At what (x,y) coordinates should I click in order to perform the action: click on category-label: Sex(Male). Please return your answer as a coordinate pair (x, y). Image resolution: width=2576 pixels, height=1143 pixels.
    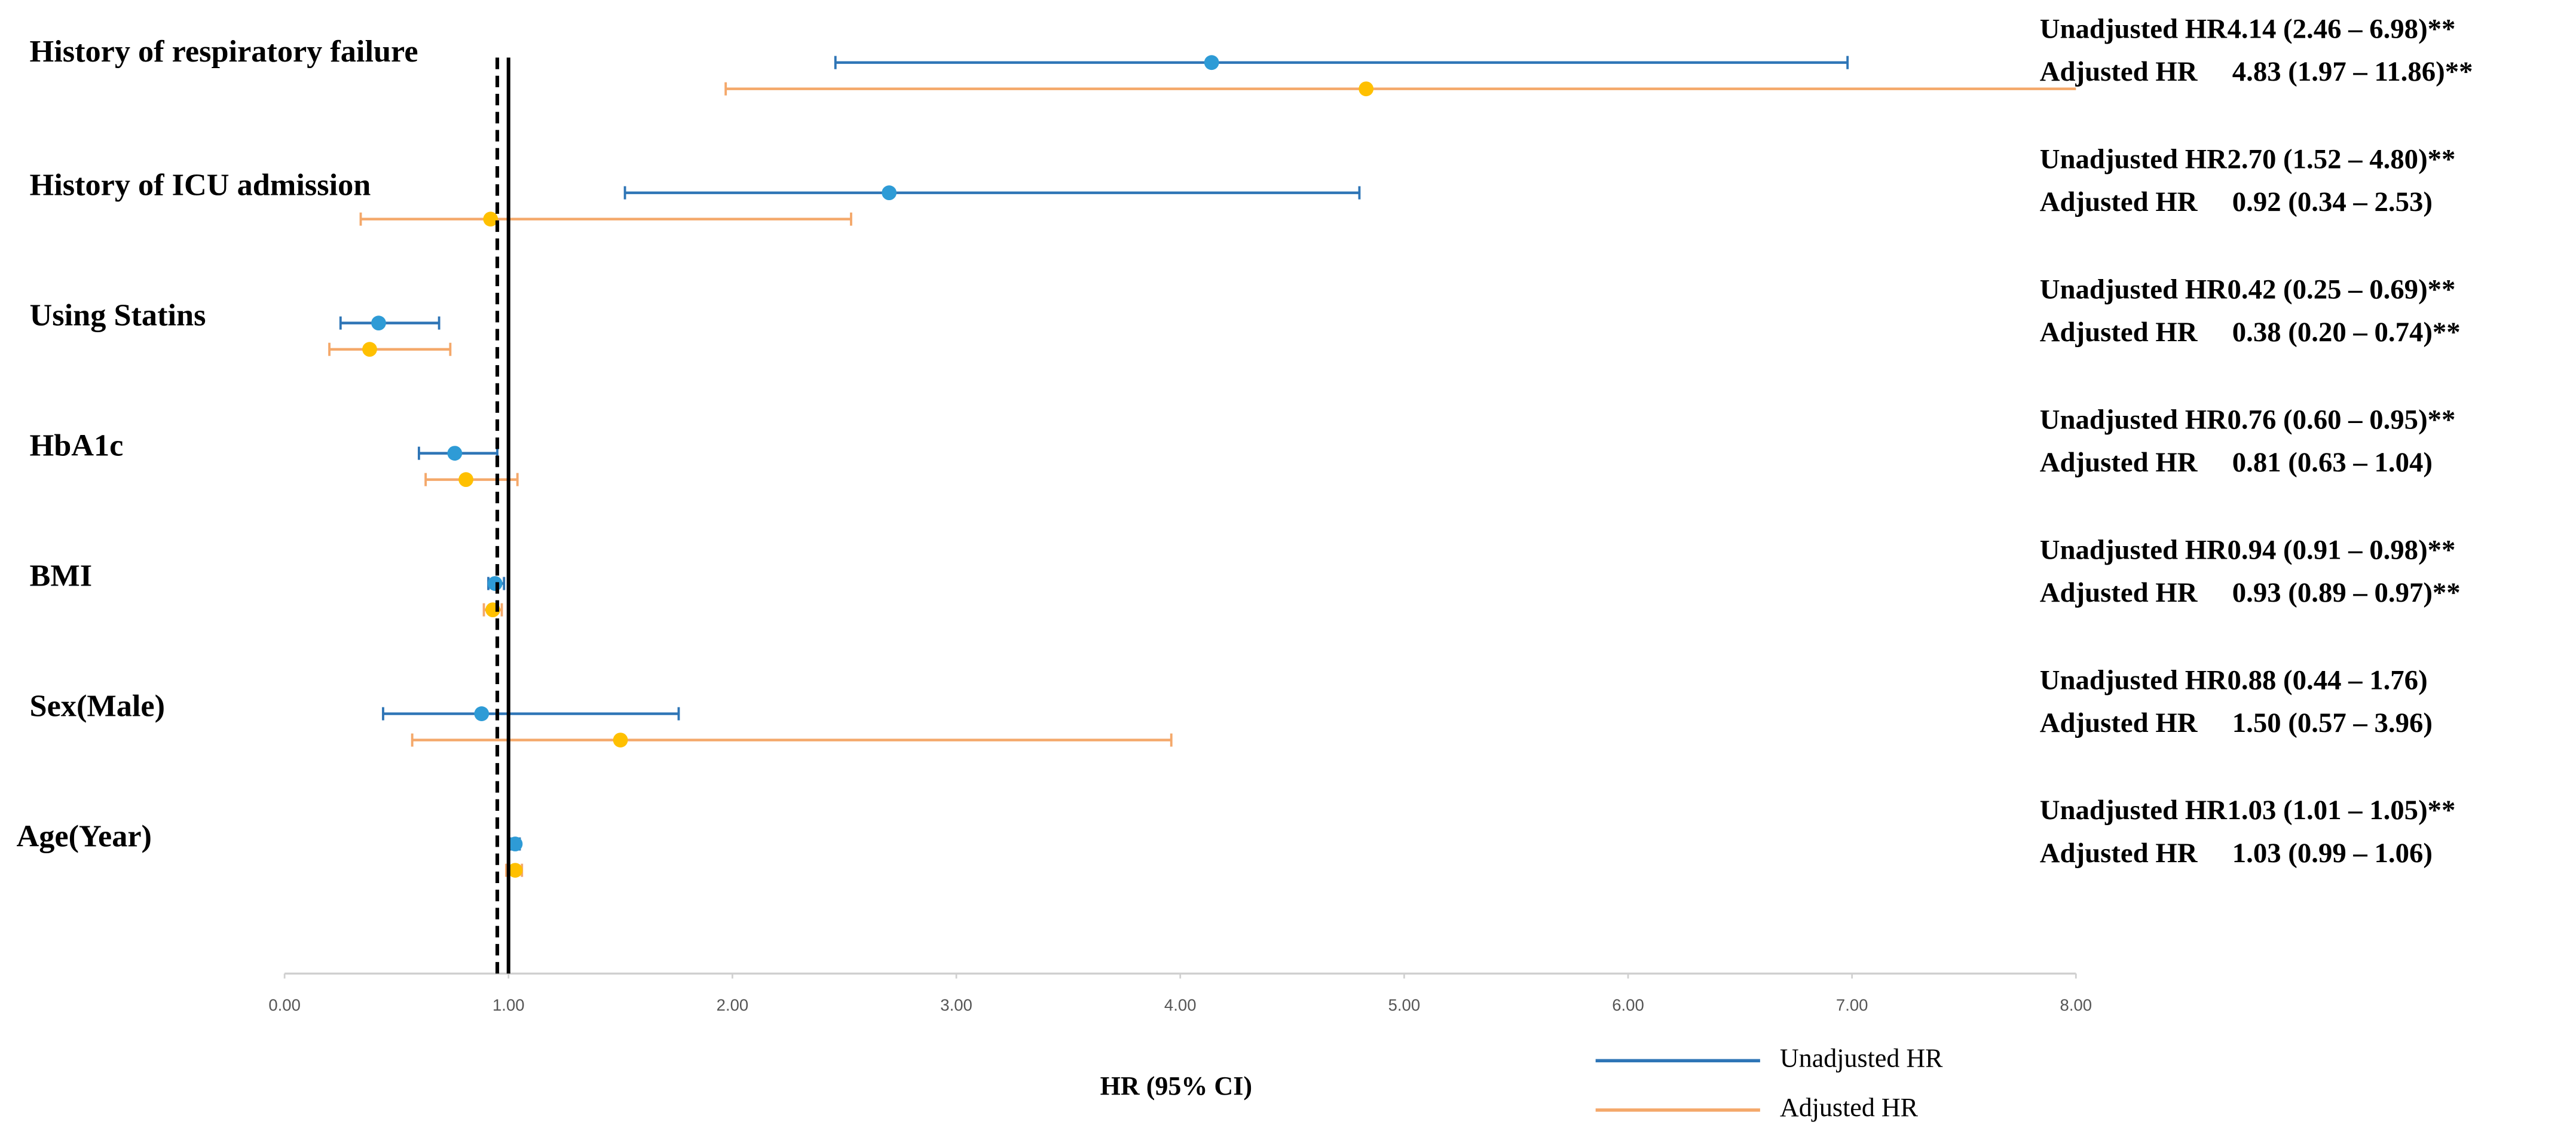
    Looking at the image, I should click on (97, 705).